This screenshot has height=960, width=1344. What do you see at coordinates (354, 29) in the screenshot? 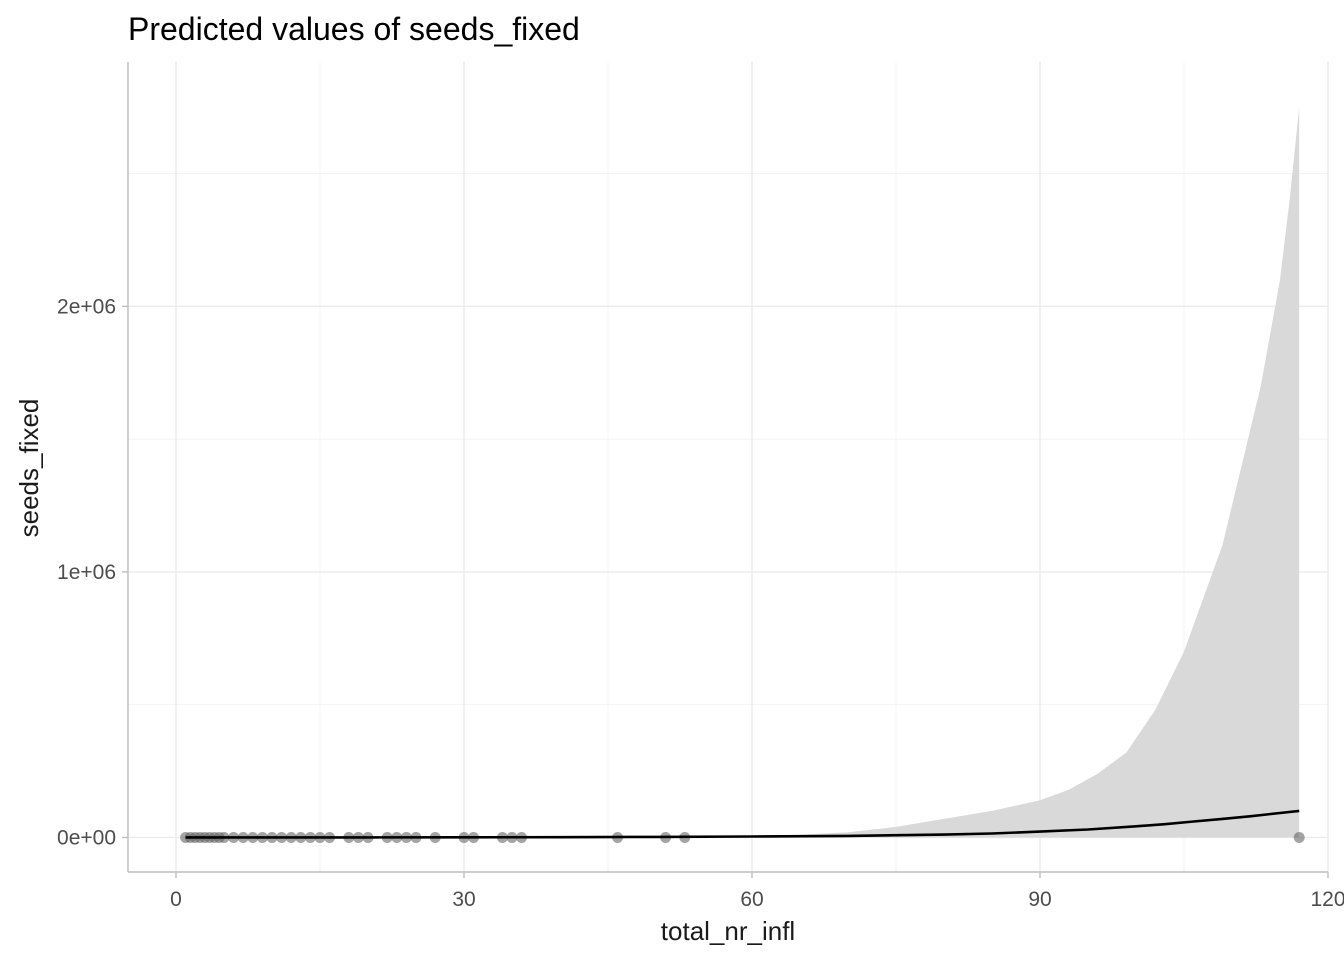
I see `chart-title: Predicted values of seeds_fixed` at bounding box center [354, 29].